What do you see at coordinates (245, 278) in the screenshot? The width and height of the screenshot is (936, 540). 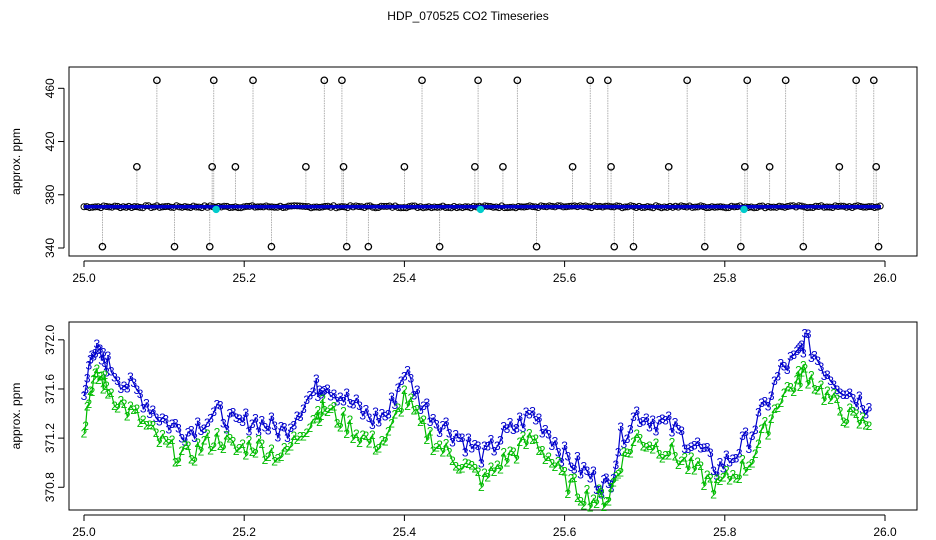 I see `x-tick-label: 25.2` at bounding box center [245, 278].